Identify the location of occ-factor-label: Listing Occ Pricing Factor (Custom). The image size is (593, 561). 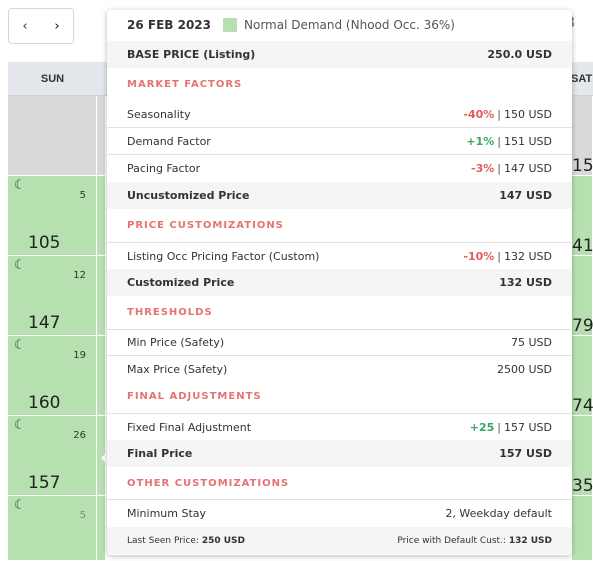
(223, 256).